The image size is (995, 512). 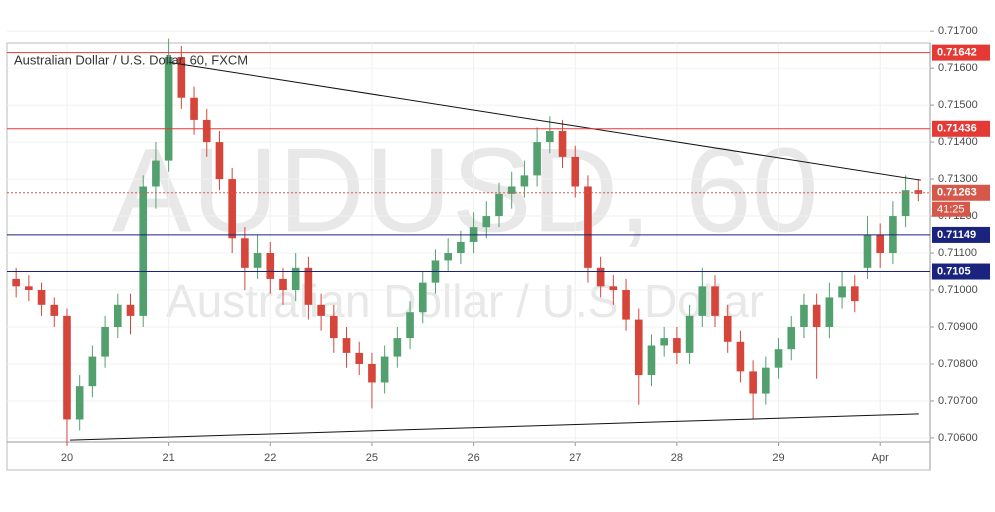 What do you see at coordinates (169, 458) in the screenshot?
I see `x-tick-label: 21` at bounding box center [169, 458].